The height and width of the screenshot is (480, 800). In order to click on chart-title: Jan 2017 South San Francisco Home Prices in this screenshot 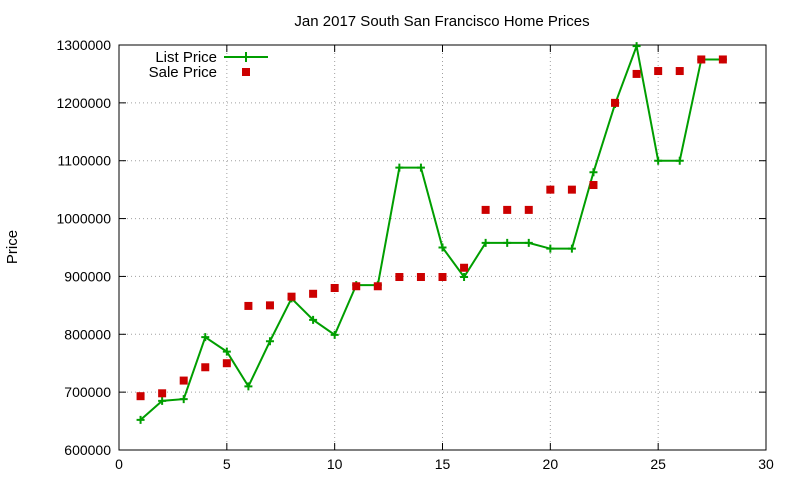, I will do `click(441, 21)`.